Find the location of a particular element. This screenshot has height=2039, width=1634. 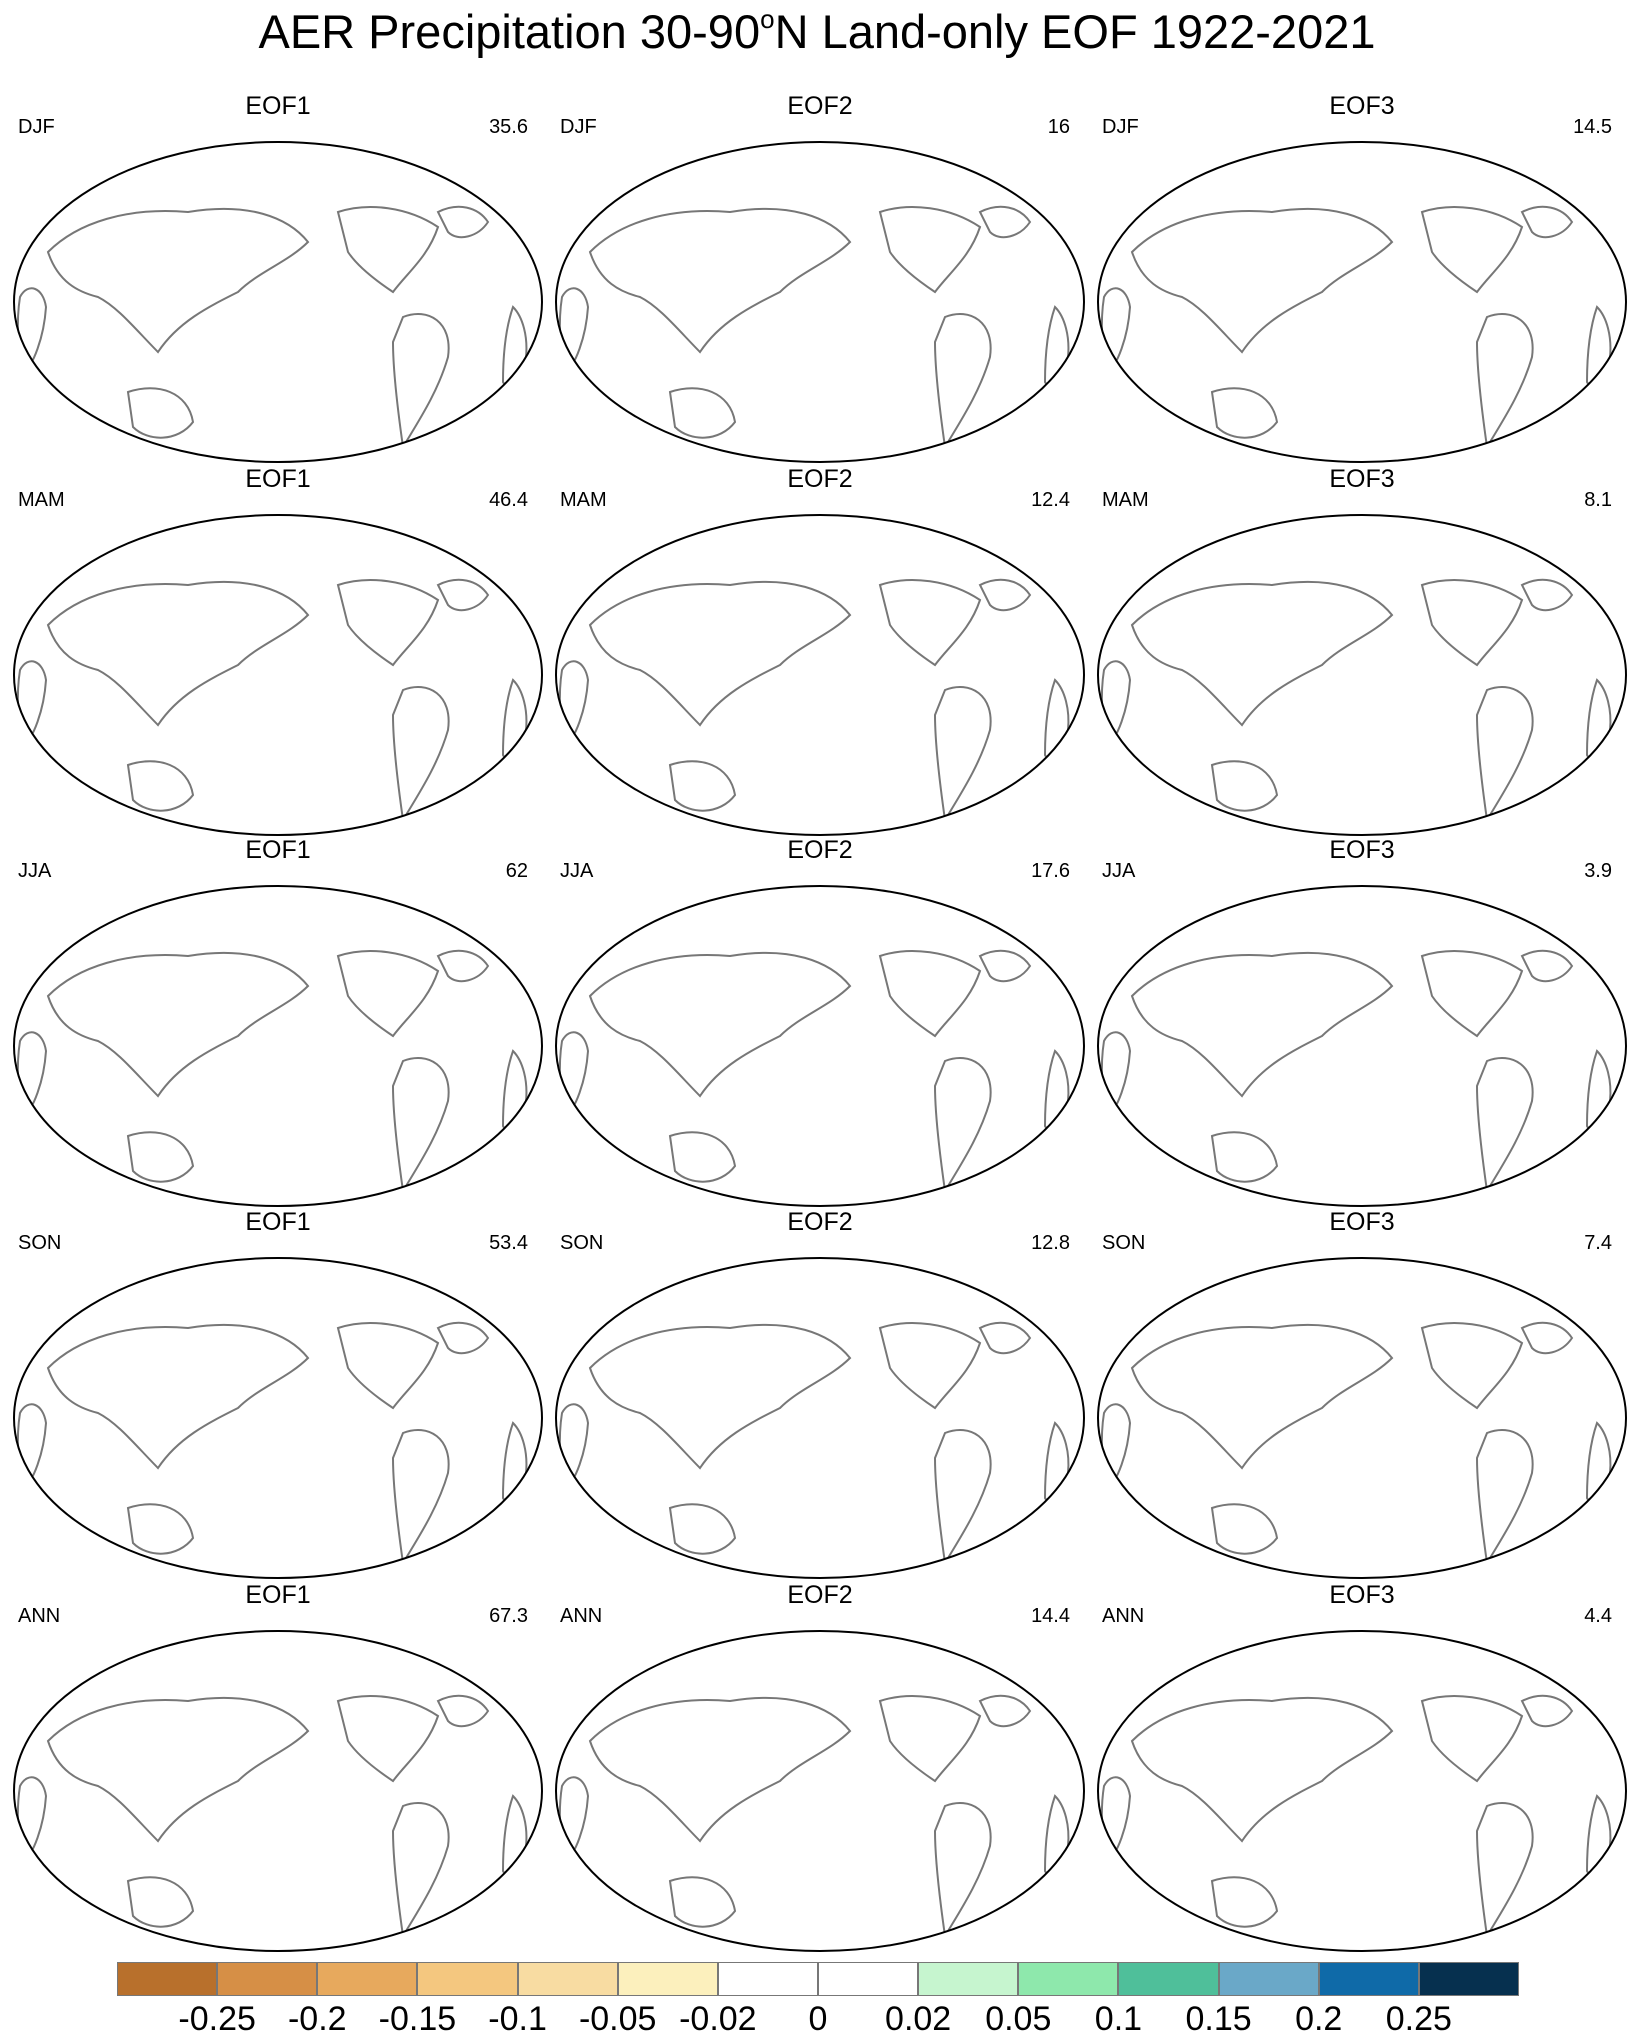

map-panel: EOF3 SON 7.4 is located at coordinates (1362, 1394).